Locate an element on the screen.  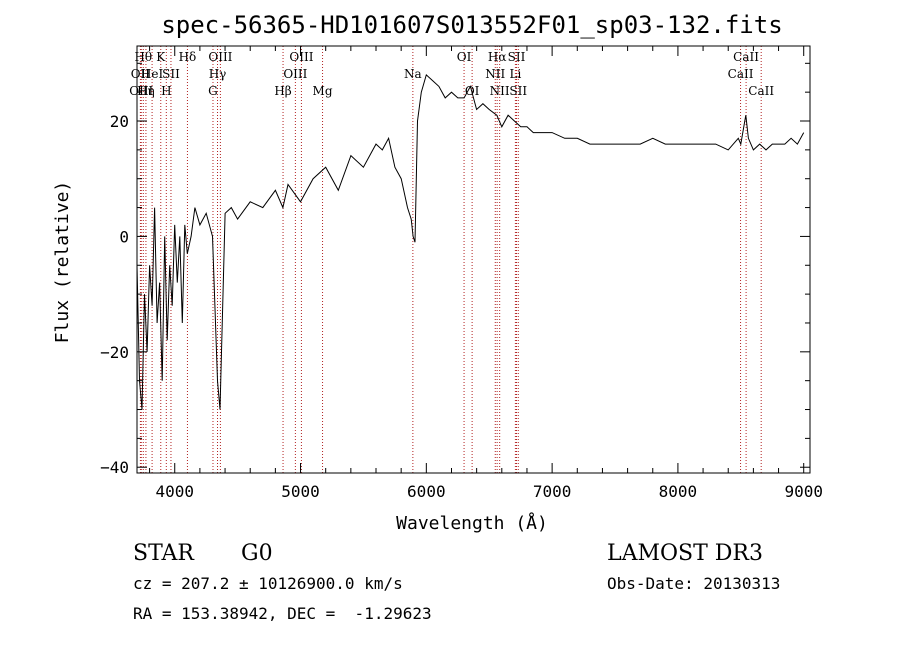
line-marker-label: Hη is located at coordinates (146, 91).